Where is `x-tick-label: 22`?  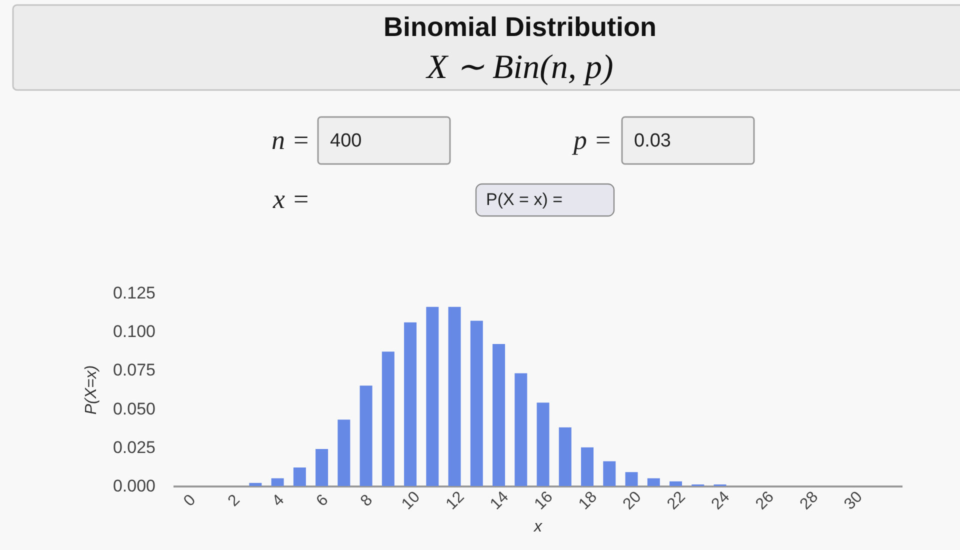
x-tick-label: 22 is located at coordinates (676, 501).